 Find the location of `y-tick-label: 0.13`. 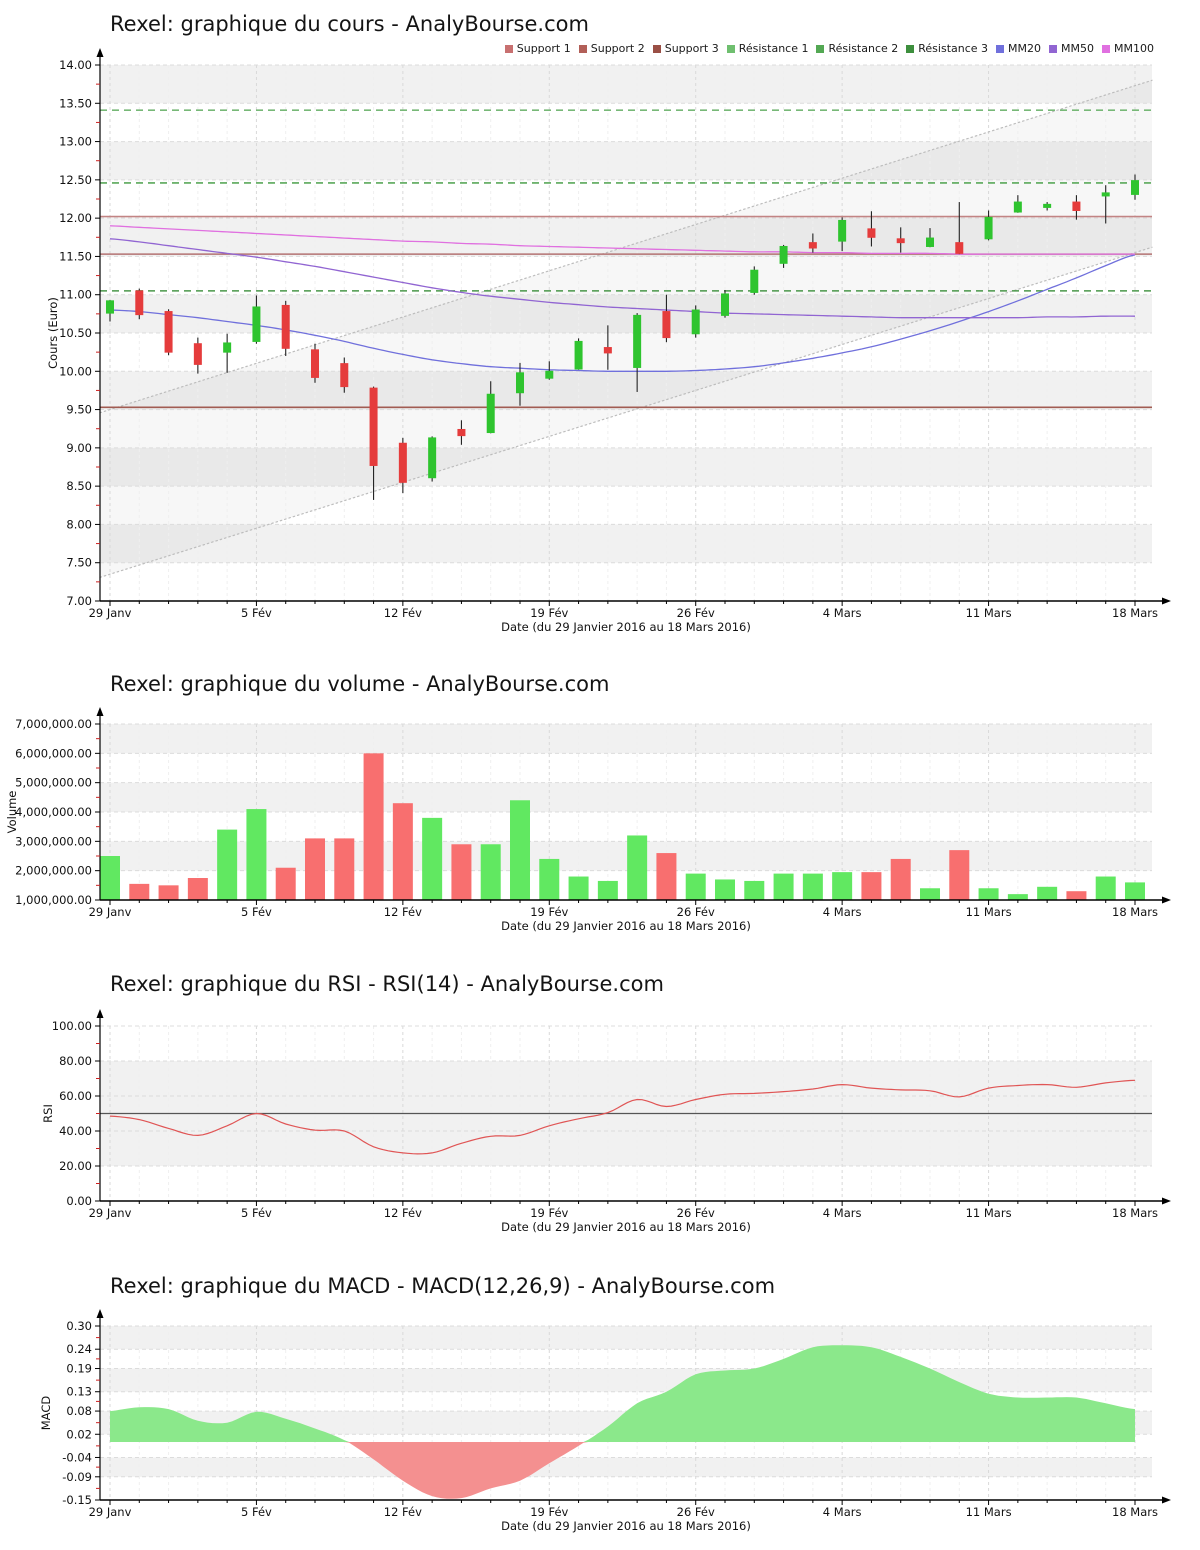

y-tick-label: 0.13 is located at coordinates (79, 1392).